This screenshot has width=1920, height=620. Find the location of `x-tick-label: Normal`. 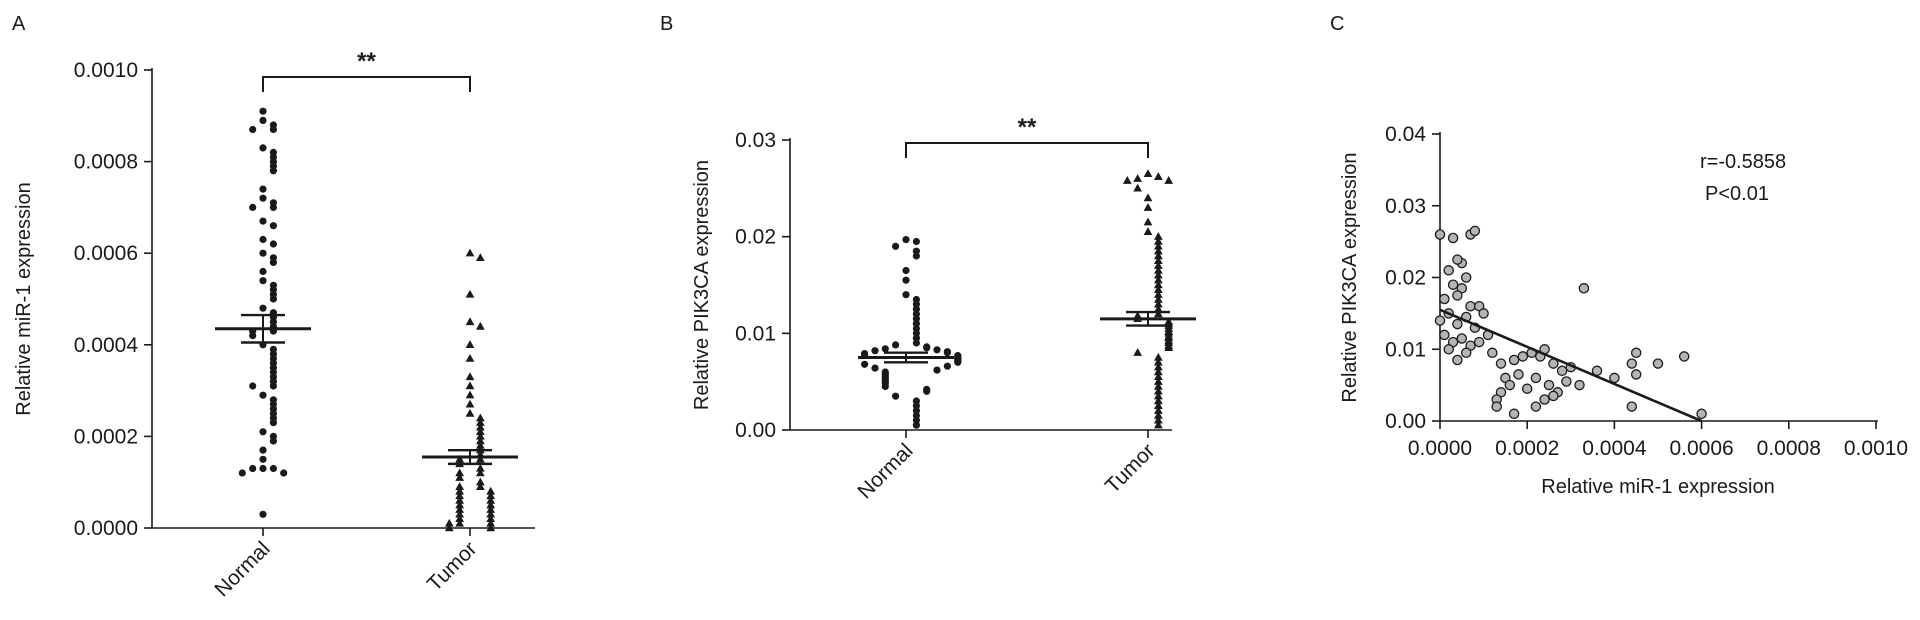

x-tick-label: Normal is located at coordinates (885, 471).